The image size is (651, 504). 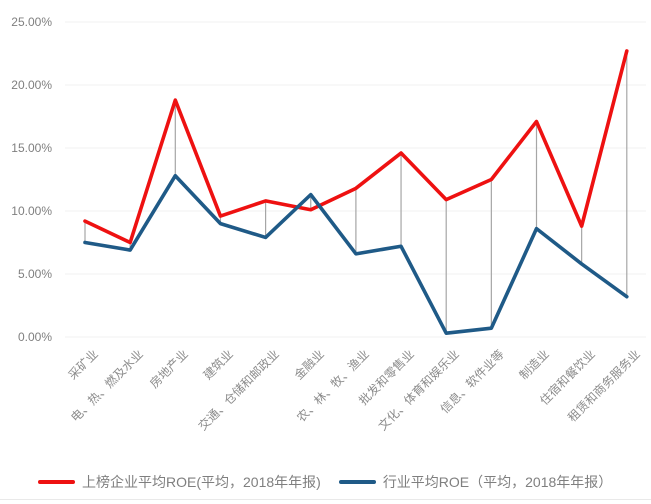 I want to click on y-tick-label: 5.00%, so click(x=34, y=274).